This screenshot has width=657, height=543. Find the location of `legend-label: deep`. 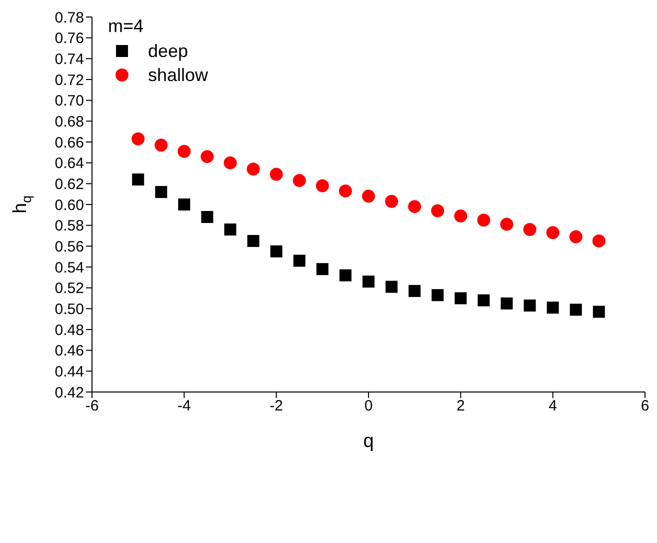

legend-label: deep is located at coordinates (168, 51).